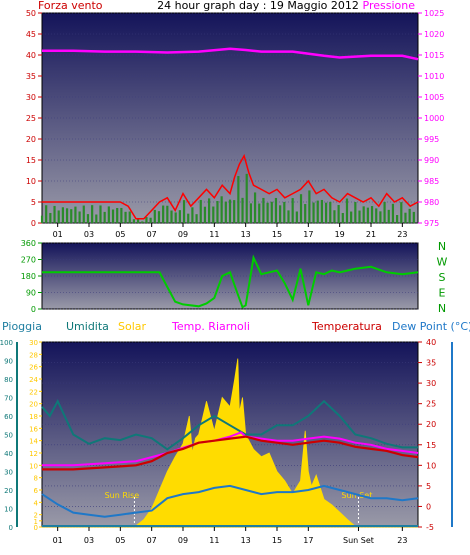  Describe the element at coordinates (229, 424) in the screenshot. I see `humidity-line` at that location.